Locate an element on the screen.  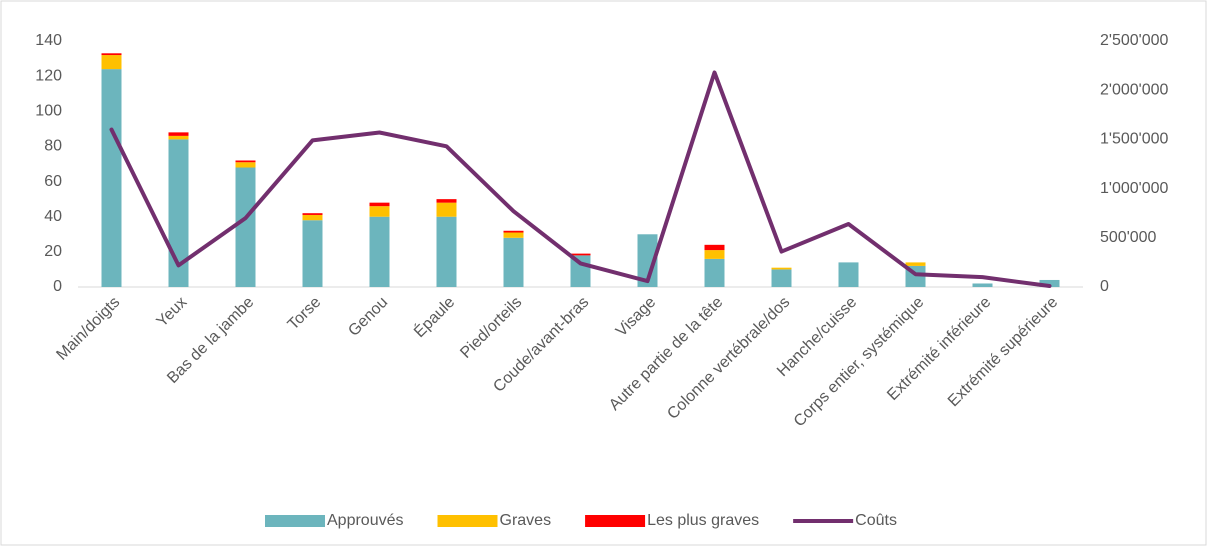
legend-label: Approuvés is located at coordinates (365, 520).